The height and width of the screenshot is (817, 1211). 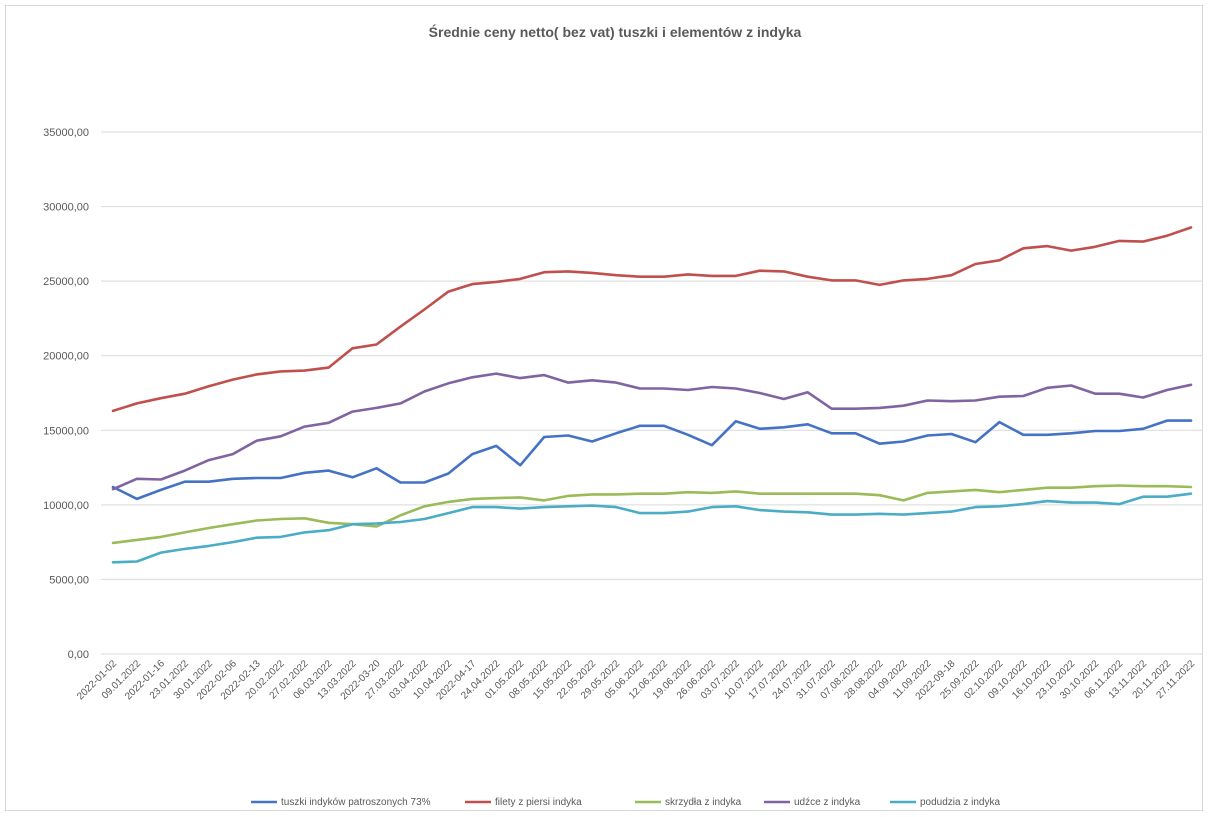 What do you see at coordinates (66, 506) in the screenshot?
I see `y-tick-label: 10000,00` at bounding box center [66, 506].